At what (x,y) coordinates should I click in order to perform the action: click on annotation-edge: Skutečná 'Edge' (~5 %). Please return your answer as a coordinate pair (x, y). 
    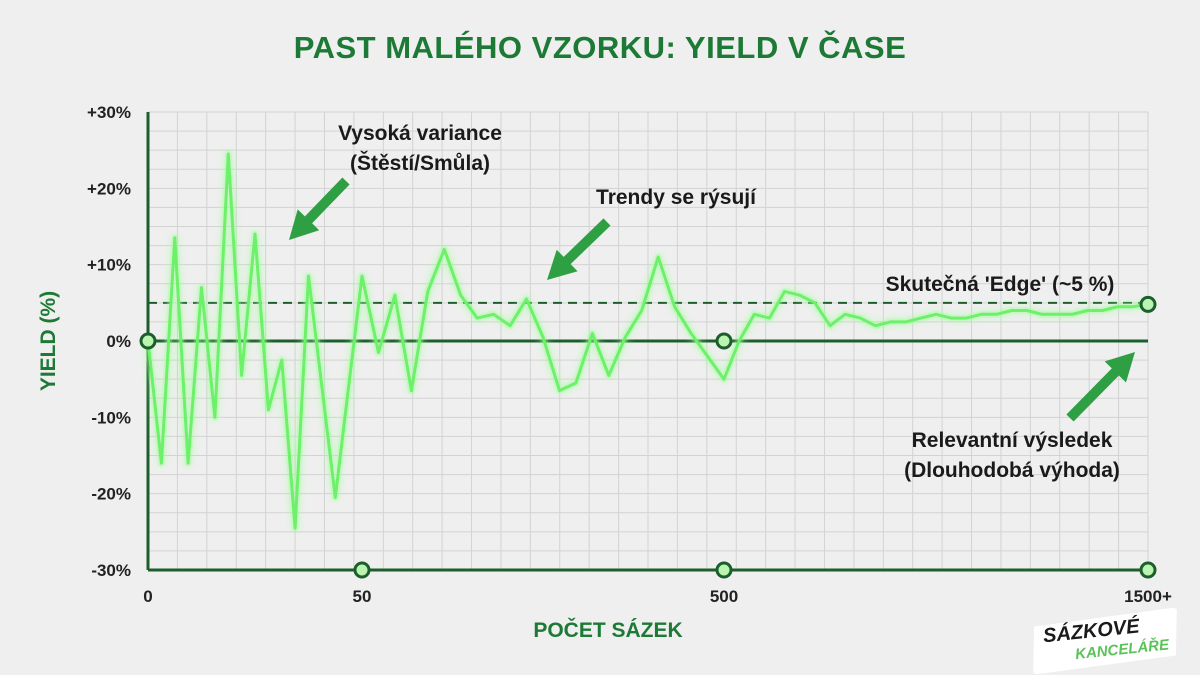
    Looking at the image, I should click on (1000, 284).